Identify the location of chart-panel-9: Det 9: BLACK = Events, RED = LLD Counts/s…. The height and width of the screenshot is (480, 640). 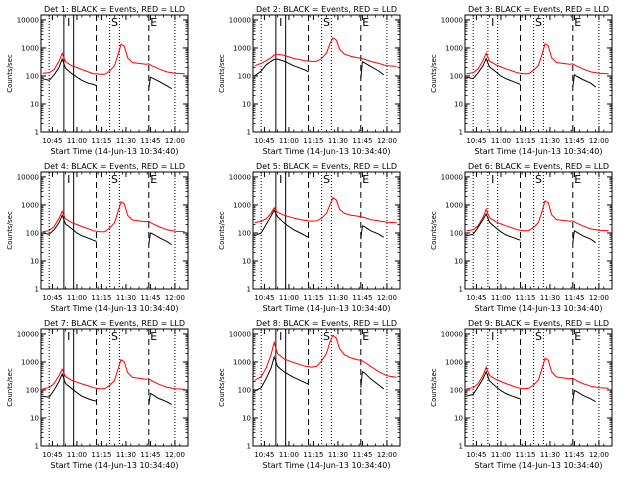
(521, 394).